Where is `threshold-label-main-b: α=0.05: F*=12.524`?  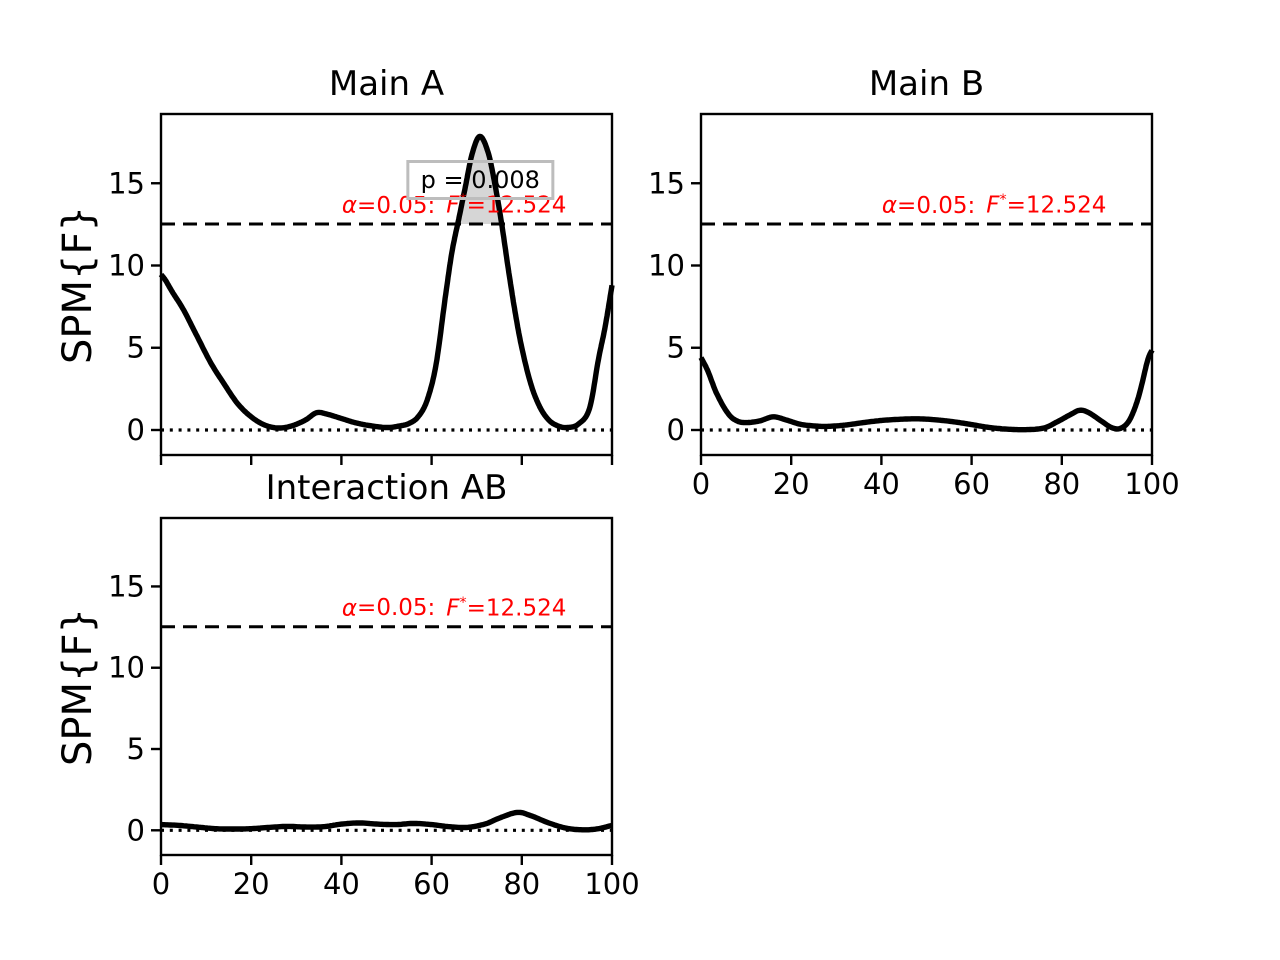
threshold-label-main-b: α=0.05: F*=12.524 is located at coordinates (994, 206).